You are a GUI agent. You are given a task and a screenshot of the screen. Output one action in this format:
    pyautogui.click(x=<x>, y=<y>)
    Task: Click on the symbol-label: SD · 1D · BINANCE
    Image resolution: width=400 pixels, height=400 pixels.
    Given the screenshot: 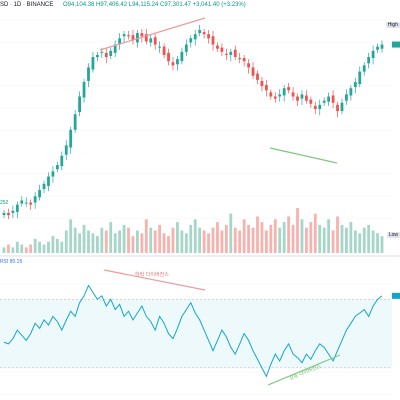 What is the action you would take?
    pyautogui.click(x=27, y=5)
    